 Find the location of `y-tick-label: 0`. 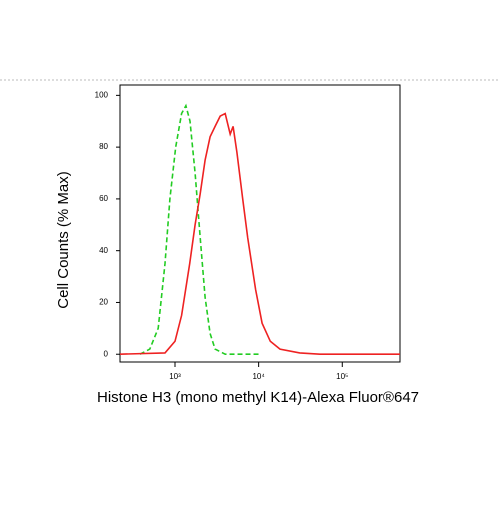

y-tick-label: 0 is located at coordinates (106, 353).